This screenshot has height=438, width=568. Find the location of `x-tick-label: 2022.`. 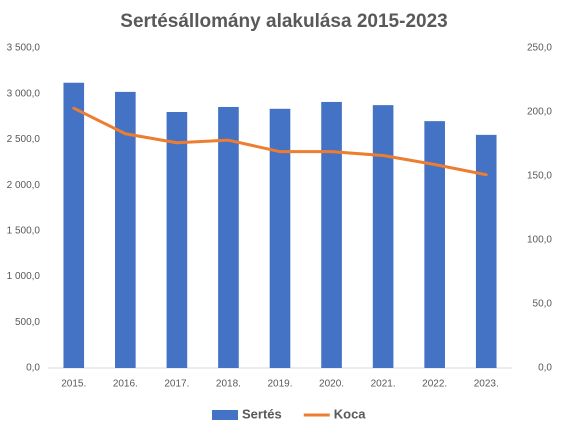

x-tick-label: 2022. is located at coordinates (434, 384).